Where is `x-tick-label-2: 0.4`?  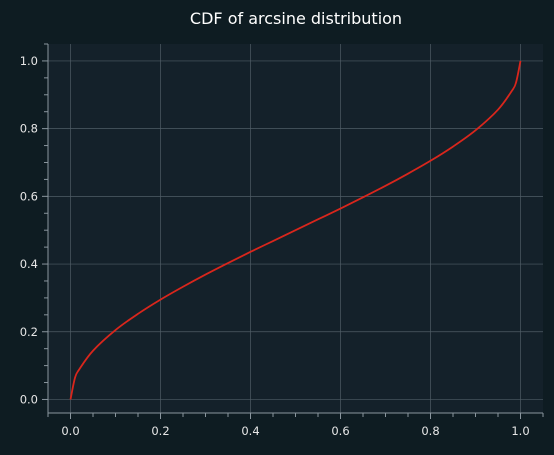
x-tick-label-2: 0.4 is located at coordinates (250, 431).